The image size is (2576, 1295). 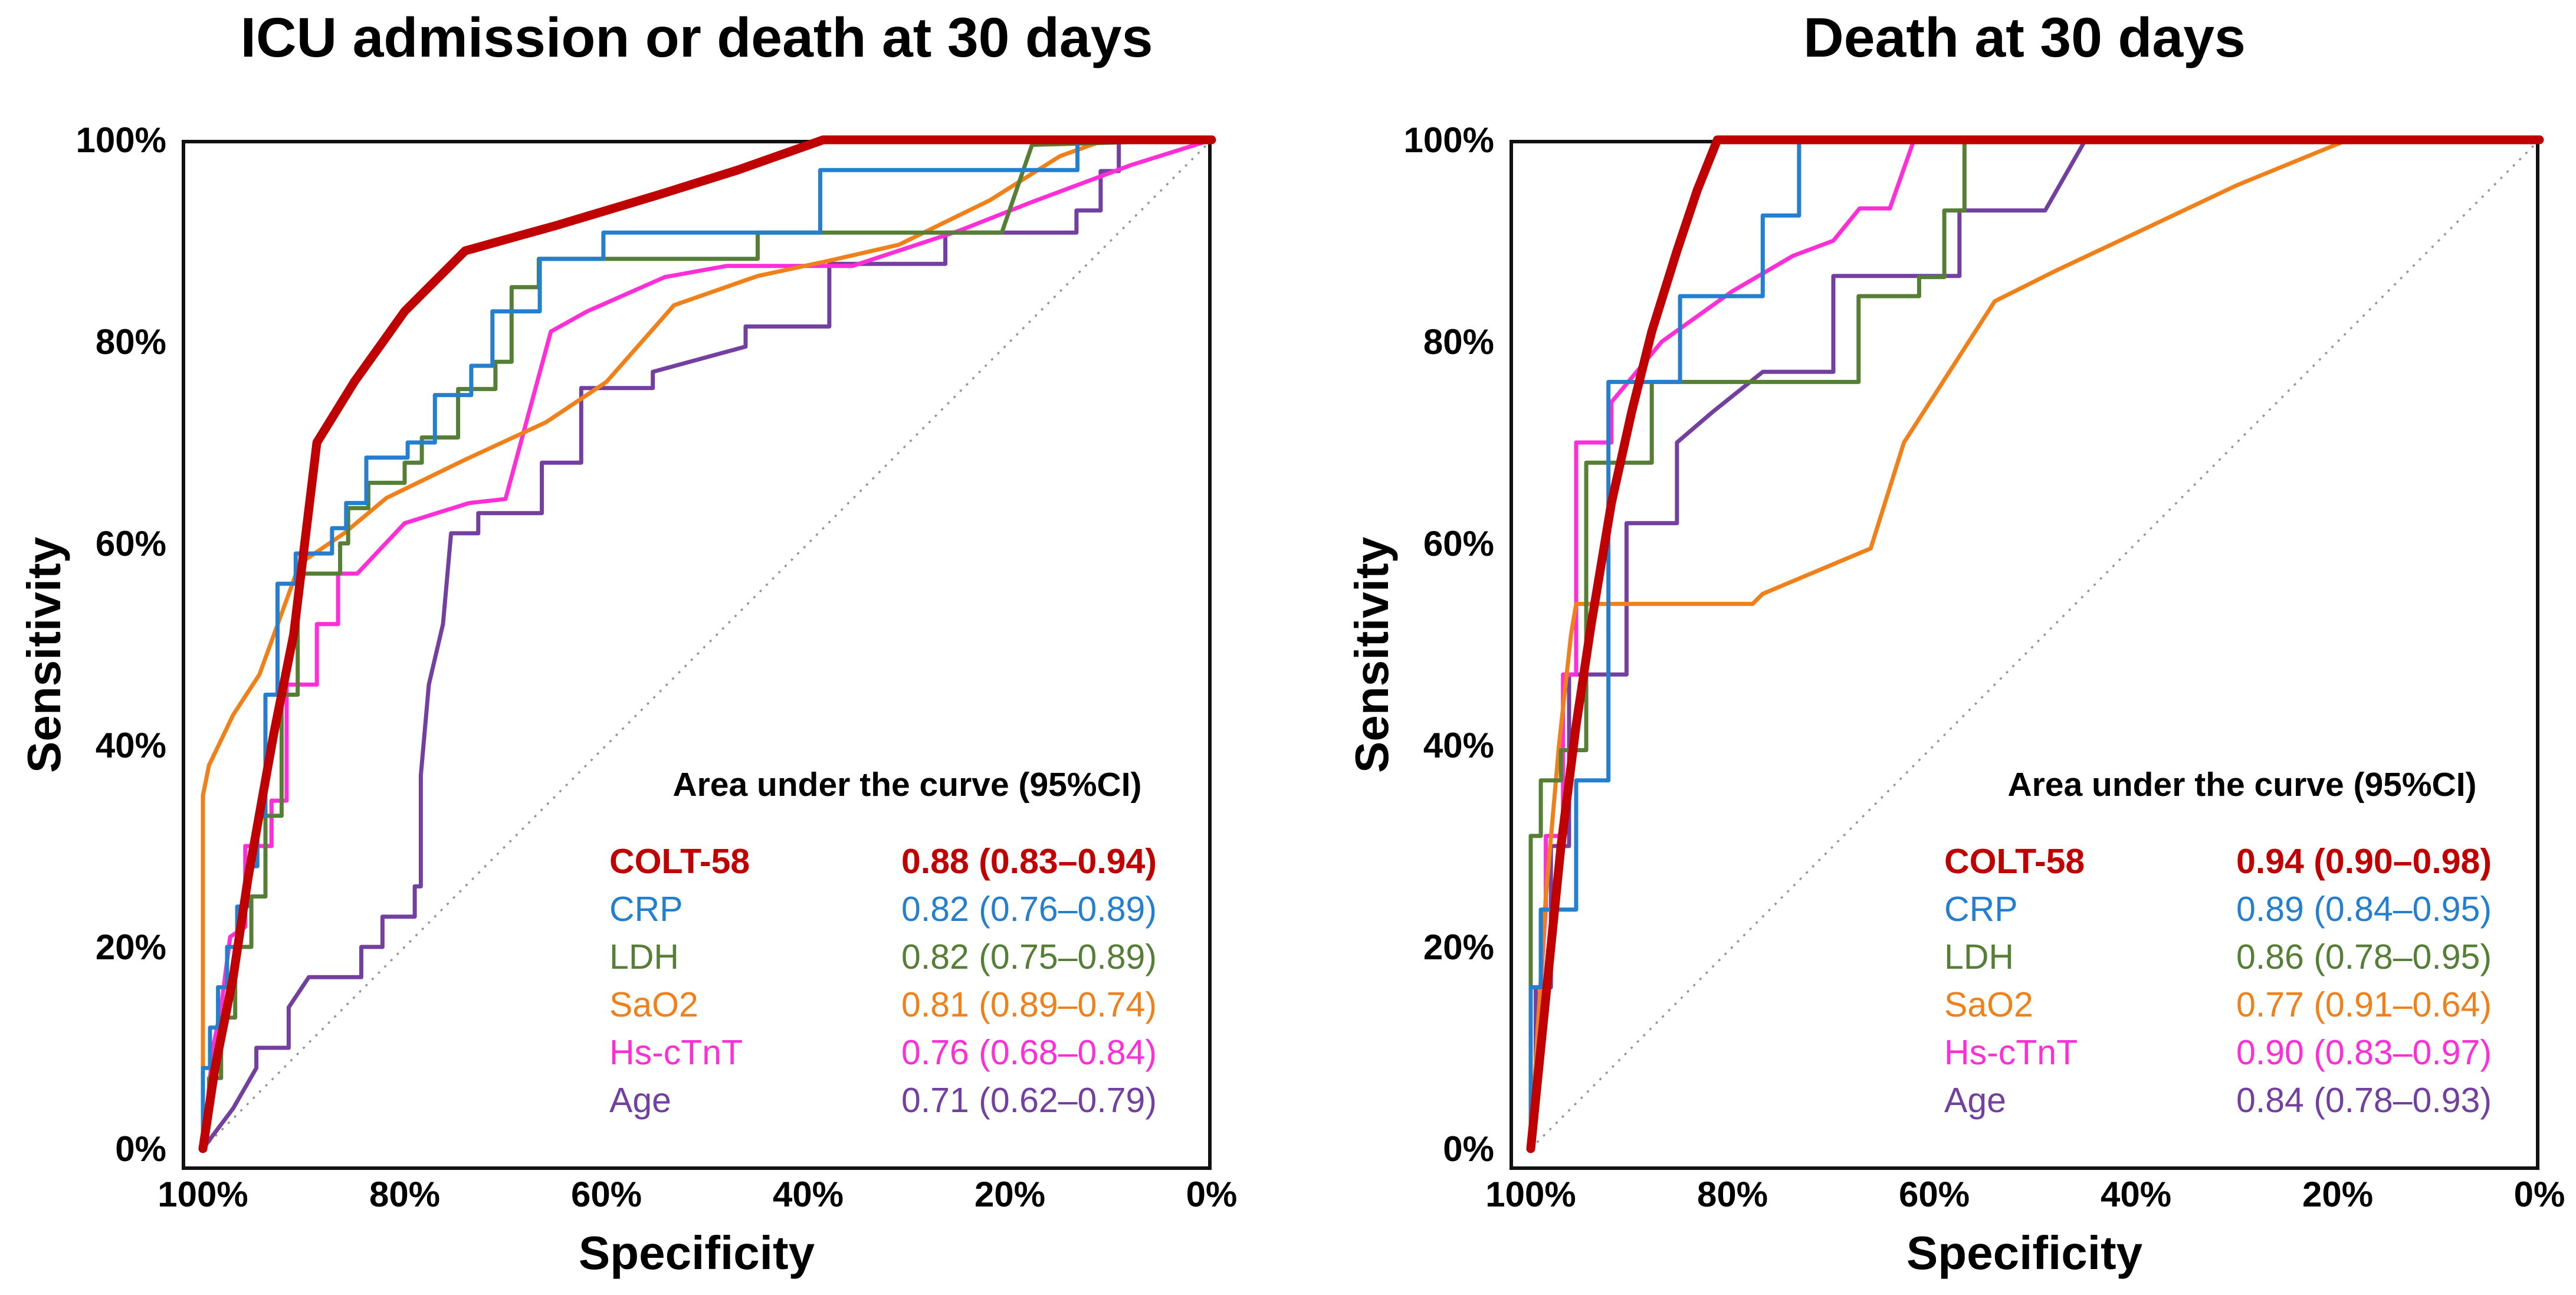 What do you see at coordinates (1029, 861) in the screenshot?
I see `legend-auc-value: 0.88 (0.83–0.94)` at bounding box center [1029, 861].